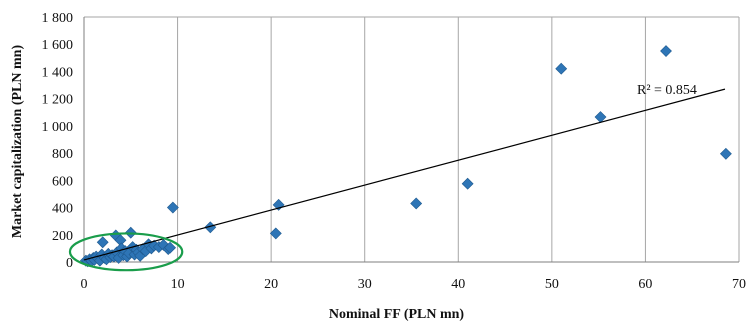 This screenshot has height=327, width=751. Describe the element at coordinates (62, 154) in the screenshot. I see `y-tick-label: 800` at that location.